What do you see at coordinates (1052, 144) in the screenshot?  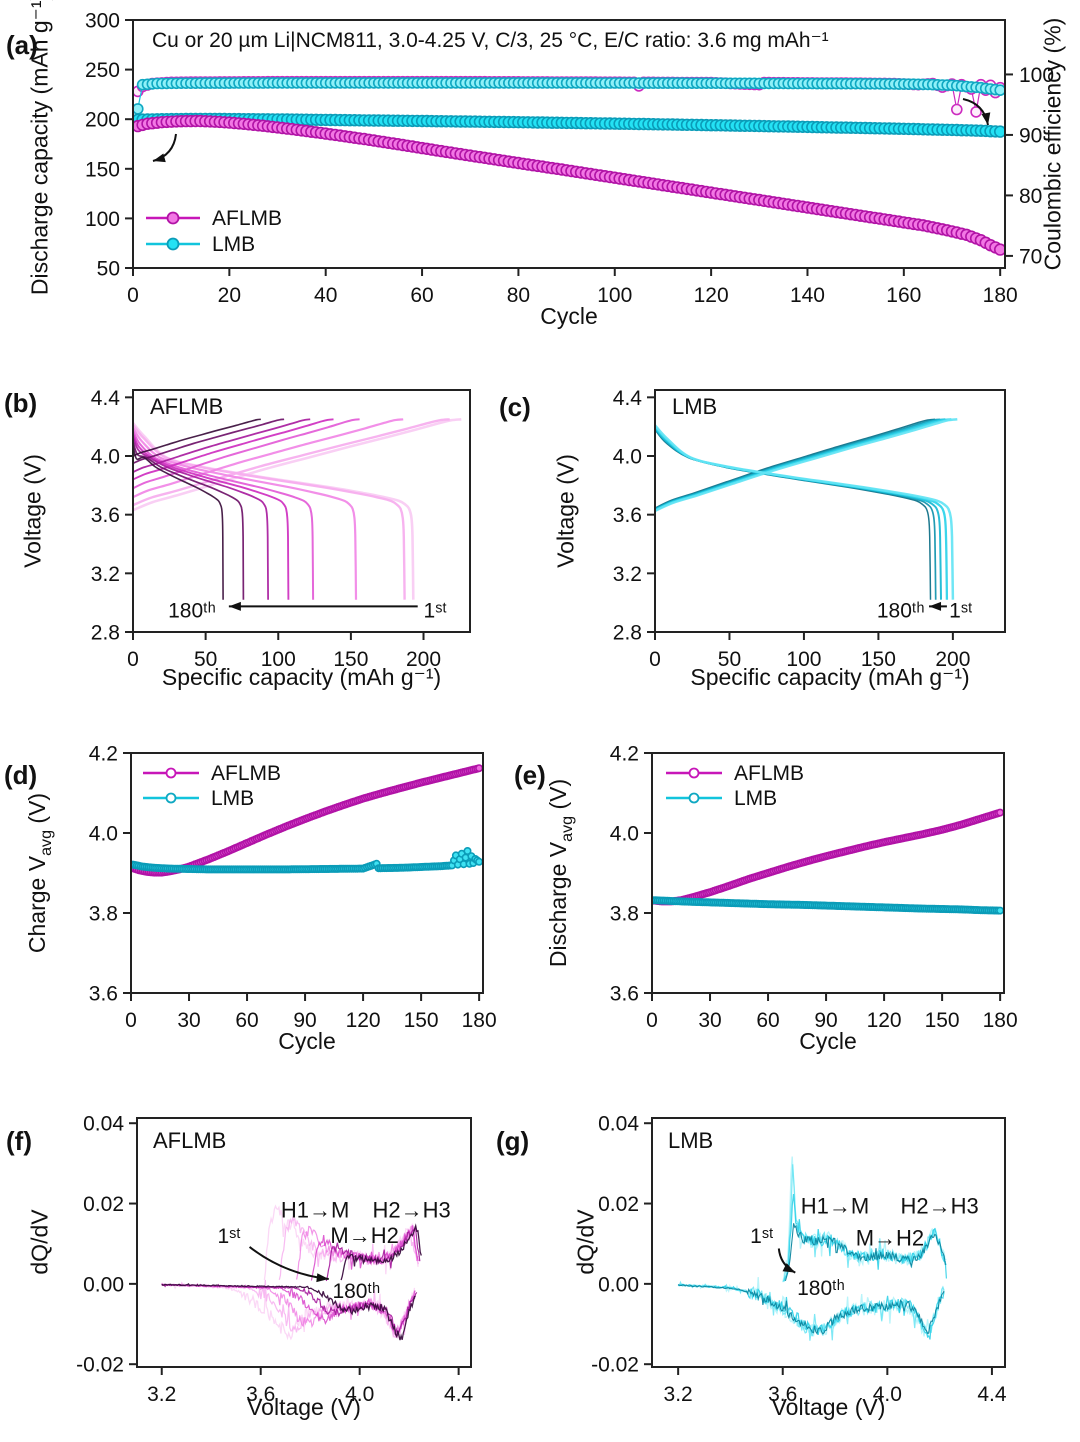 I see `panel-a-ylabel-right: Coulombic efficiency (%)` at bounding box center [1052, 144].